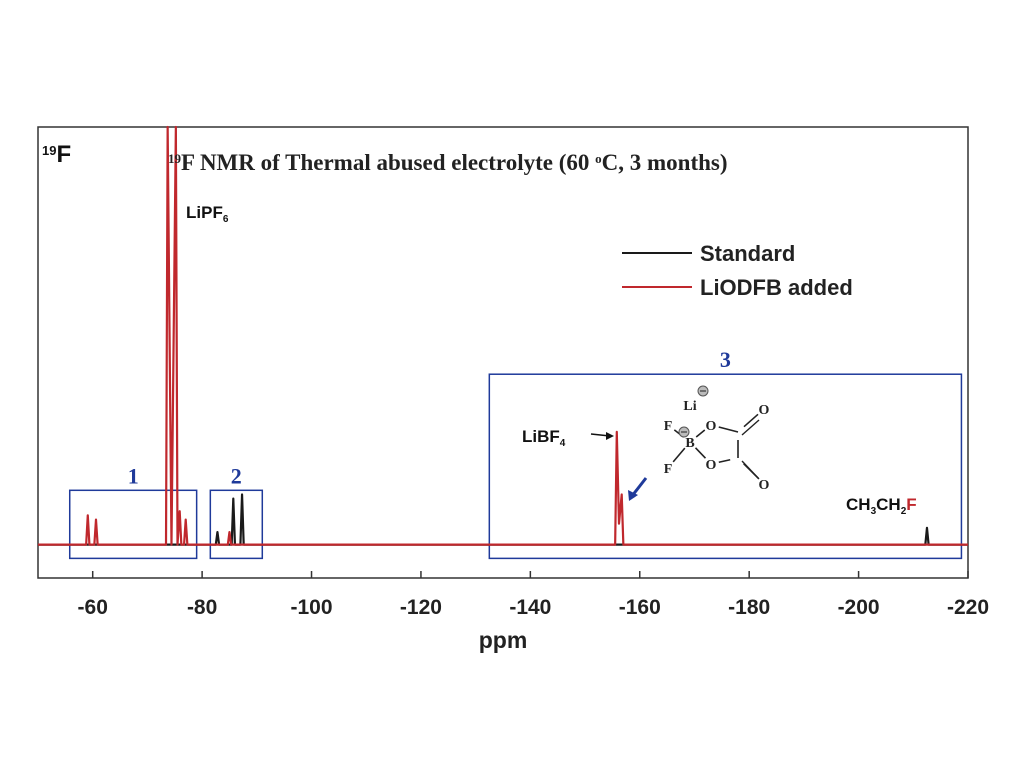 Image resolution: width=1018 pixels, height=773 pixels. Describe the element at coordinates (904, 511) in the screenshot. I see `text-part: 2` at that location.